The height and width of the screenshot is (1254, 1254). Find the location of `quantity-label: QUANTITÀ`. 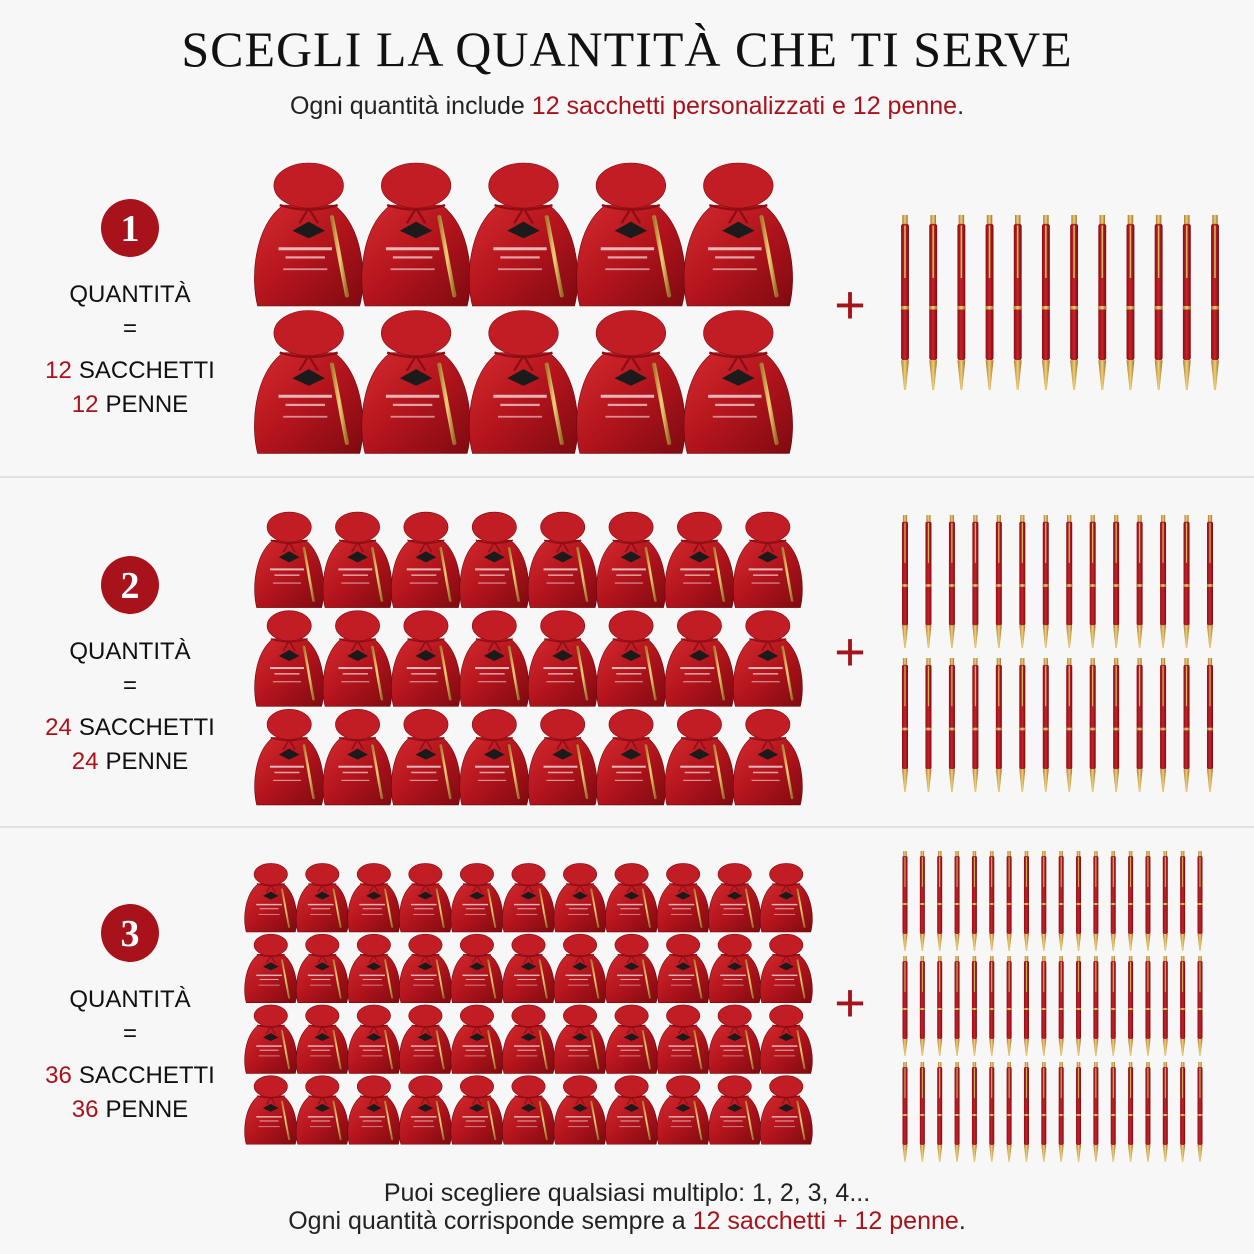

quantity-label: QUANTITÀ is located at coordinates (129, 999).